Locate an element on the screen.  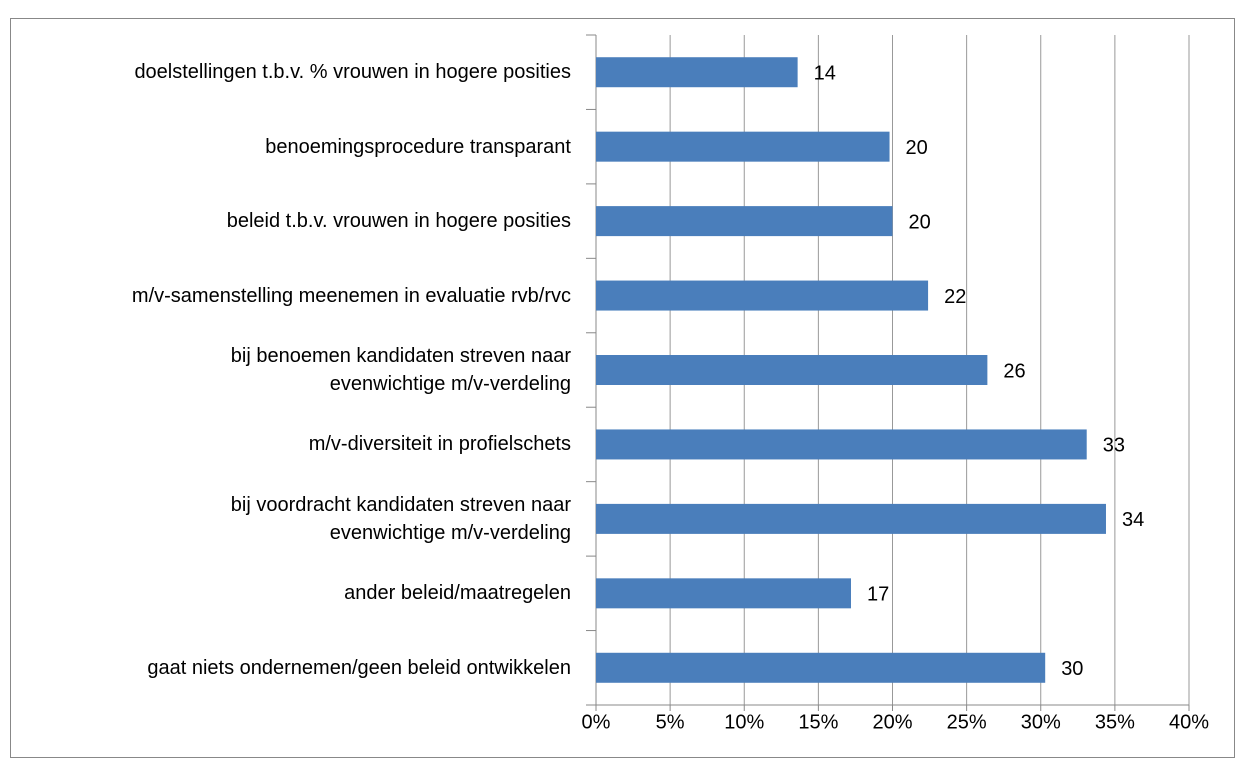
value-label: 26 is located at coordinates (1014, 371).